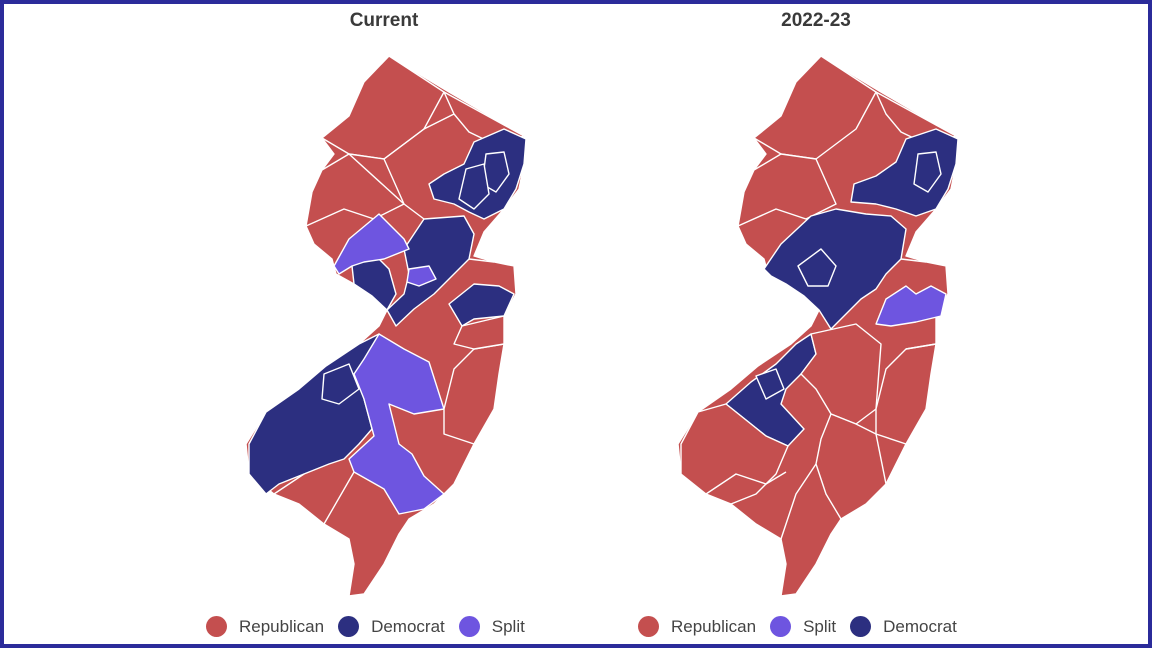 Image resolution: width=1152 pixels, height=648 pixels. Describe the element at coordinates (816, 20) in the screenshot. I see `map-title-2022-23: 2022-23` at that location.